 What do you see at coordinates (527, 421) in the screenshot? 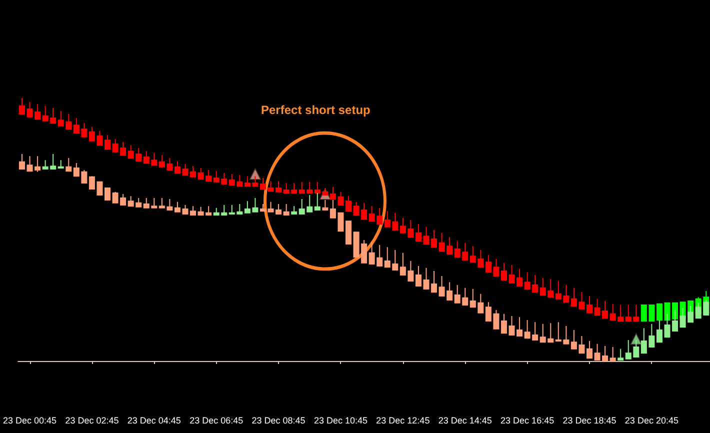
I see `x-tick-label: 23 Dec 16:45` at bounding box center [527, 421].